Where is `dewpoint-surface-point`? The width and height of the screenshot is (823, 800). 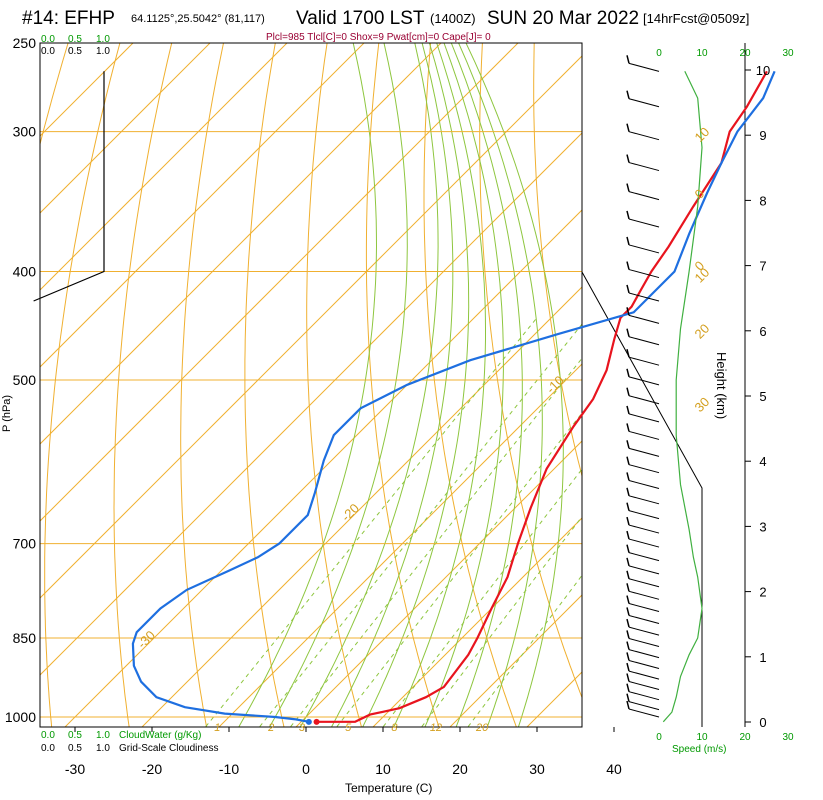
dewpoint-surface-point is located at coordinates (308, 721).